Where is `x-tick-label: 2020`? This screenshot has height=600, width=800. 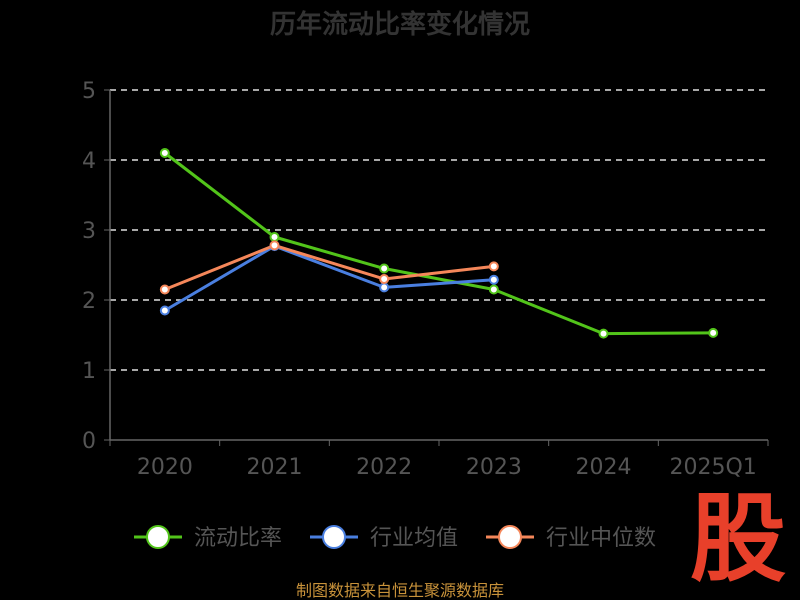
x-tick-label: 2020 is located at coordinates (165, 467).